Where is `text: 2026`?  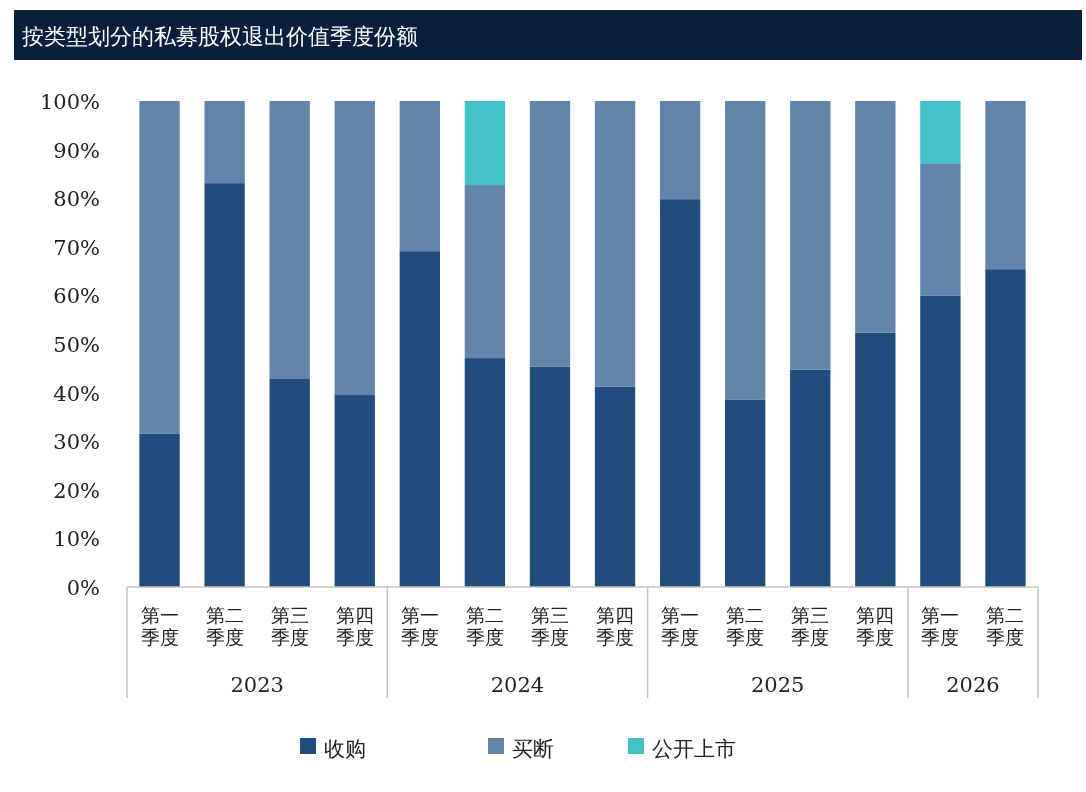
text: 2026 is located at coordinates (973, 685).